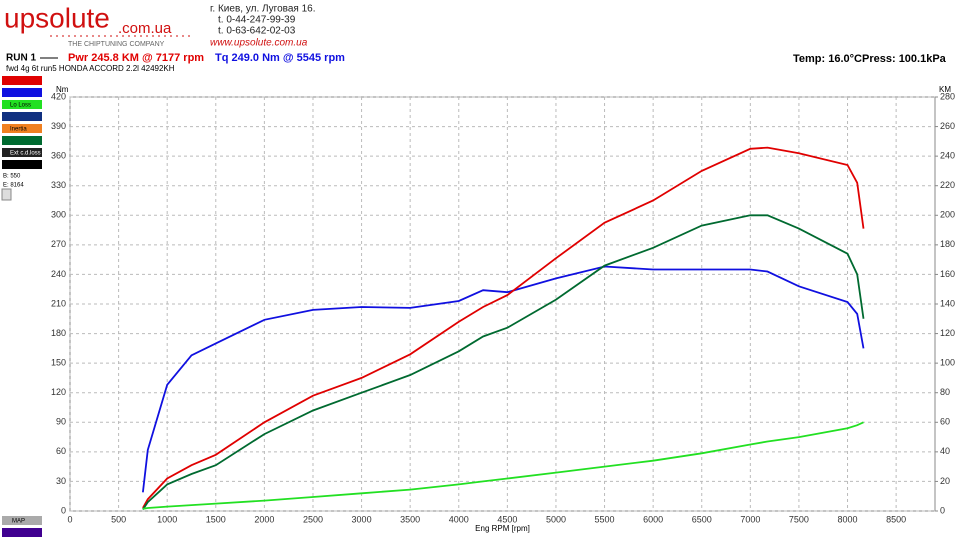 This screenshot has width=960, height=545. What do you see at coordinates (942, 510) in the screenshot?
I see `y2-tick-label: 0` at bounding box center [942, 510].